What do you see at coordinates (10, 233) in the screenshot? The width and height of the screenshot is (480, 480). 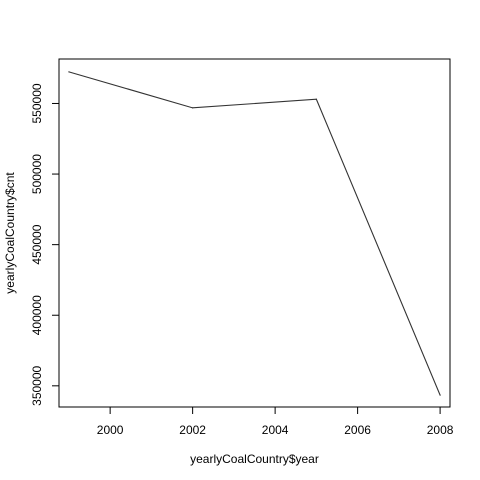 I see `y-axis-label: yearlyCoalCountry$cnt` at bounding box center [10, 233].